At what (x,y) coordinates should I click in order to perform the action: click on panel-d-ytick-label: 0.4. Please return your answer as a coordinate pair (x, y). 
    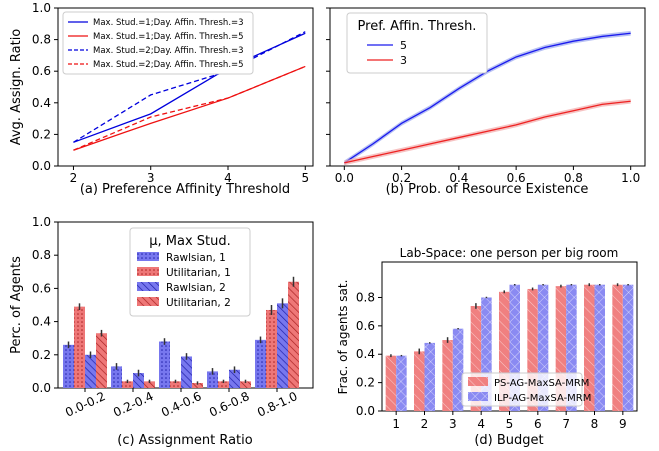
    Looking at the image, I should click on (365, 354).